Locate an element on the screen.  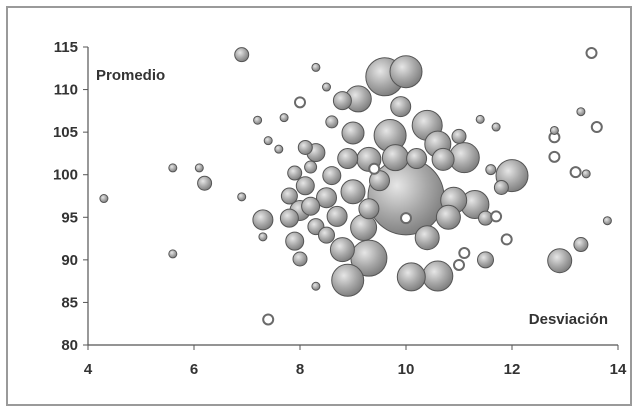
y-tick-label: 115 is located at coordinates (66, 47).